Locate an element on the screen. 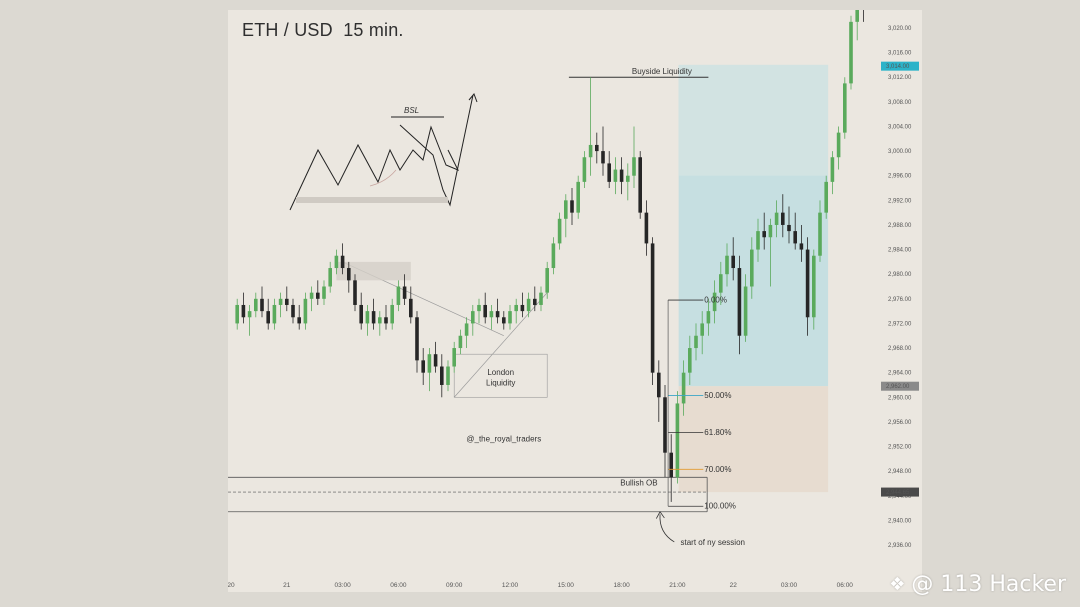 The width and height of the screenshot is (1080, 607). ny-session-label: start of ny session is located at coordinates (713, 542).